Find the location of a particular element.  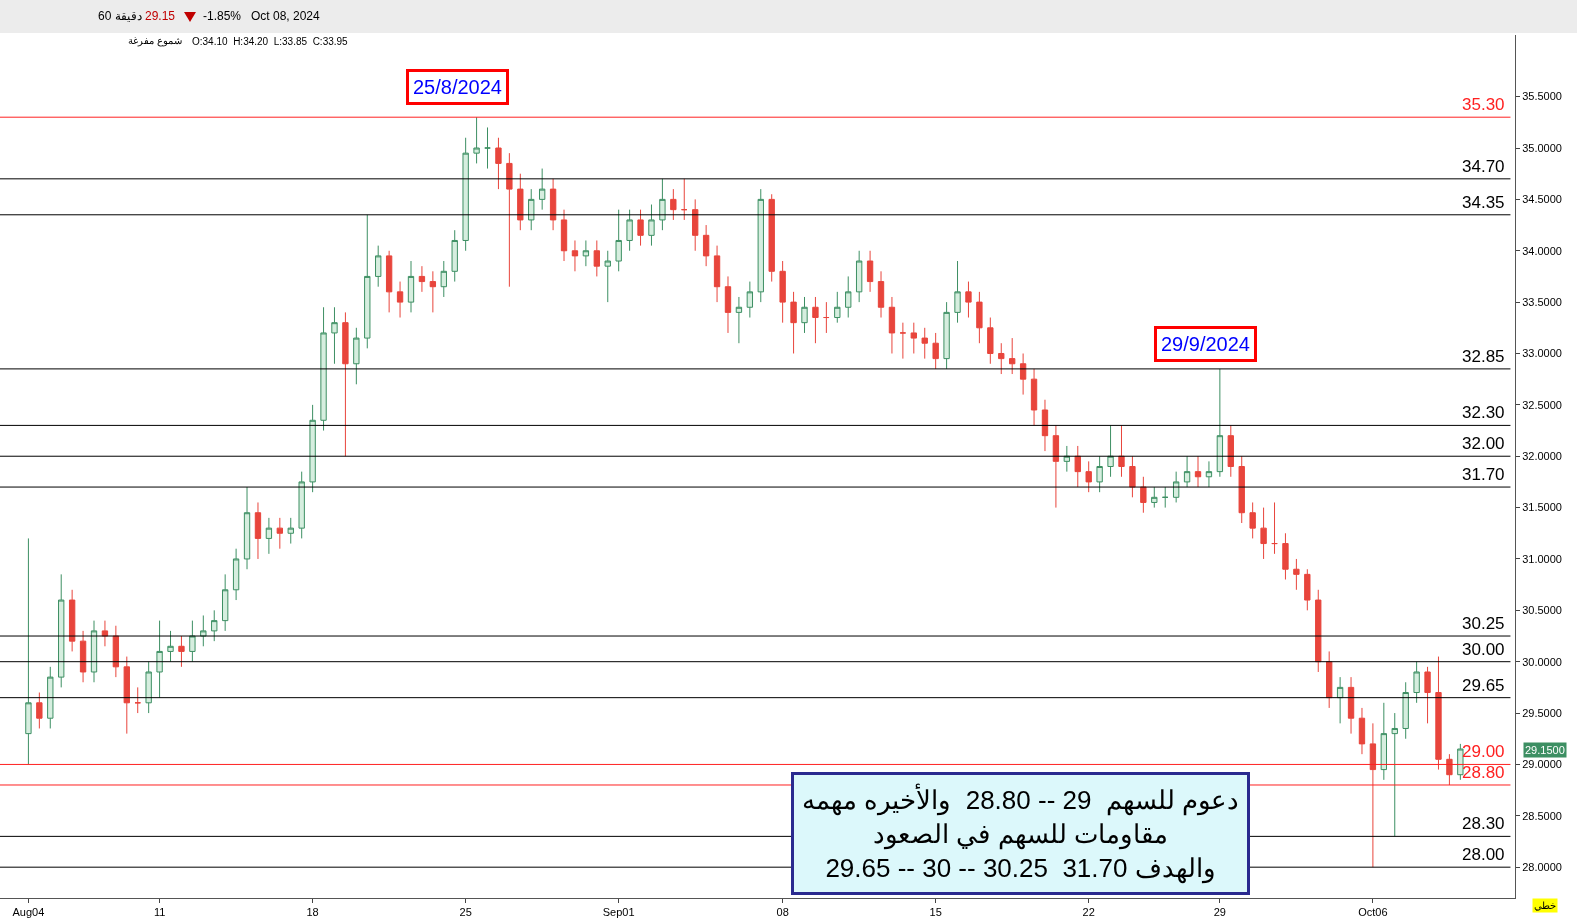

ref-line-label: 32.00 is located at coordinates (1483, 443).